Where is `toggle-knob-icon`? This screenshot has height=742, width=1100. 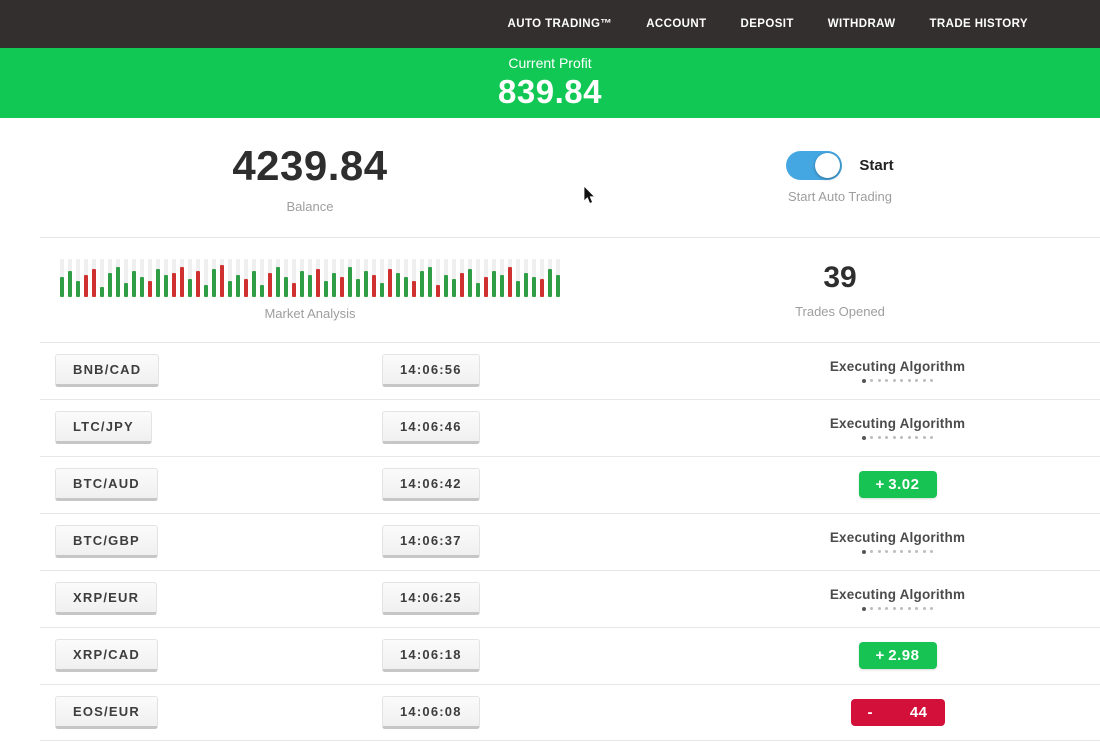
toggle-knob-icon is located at coordinates (828, 165).